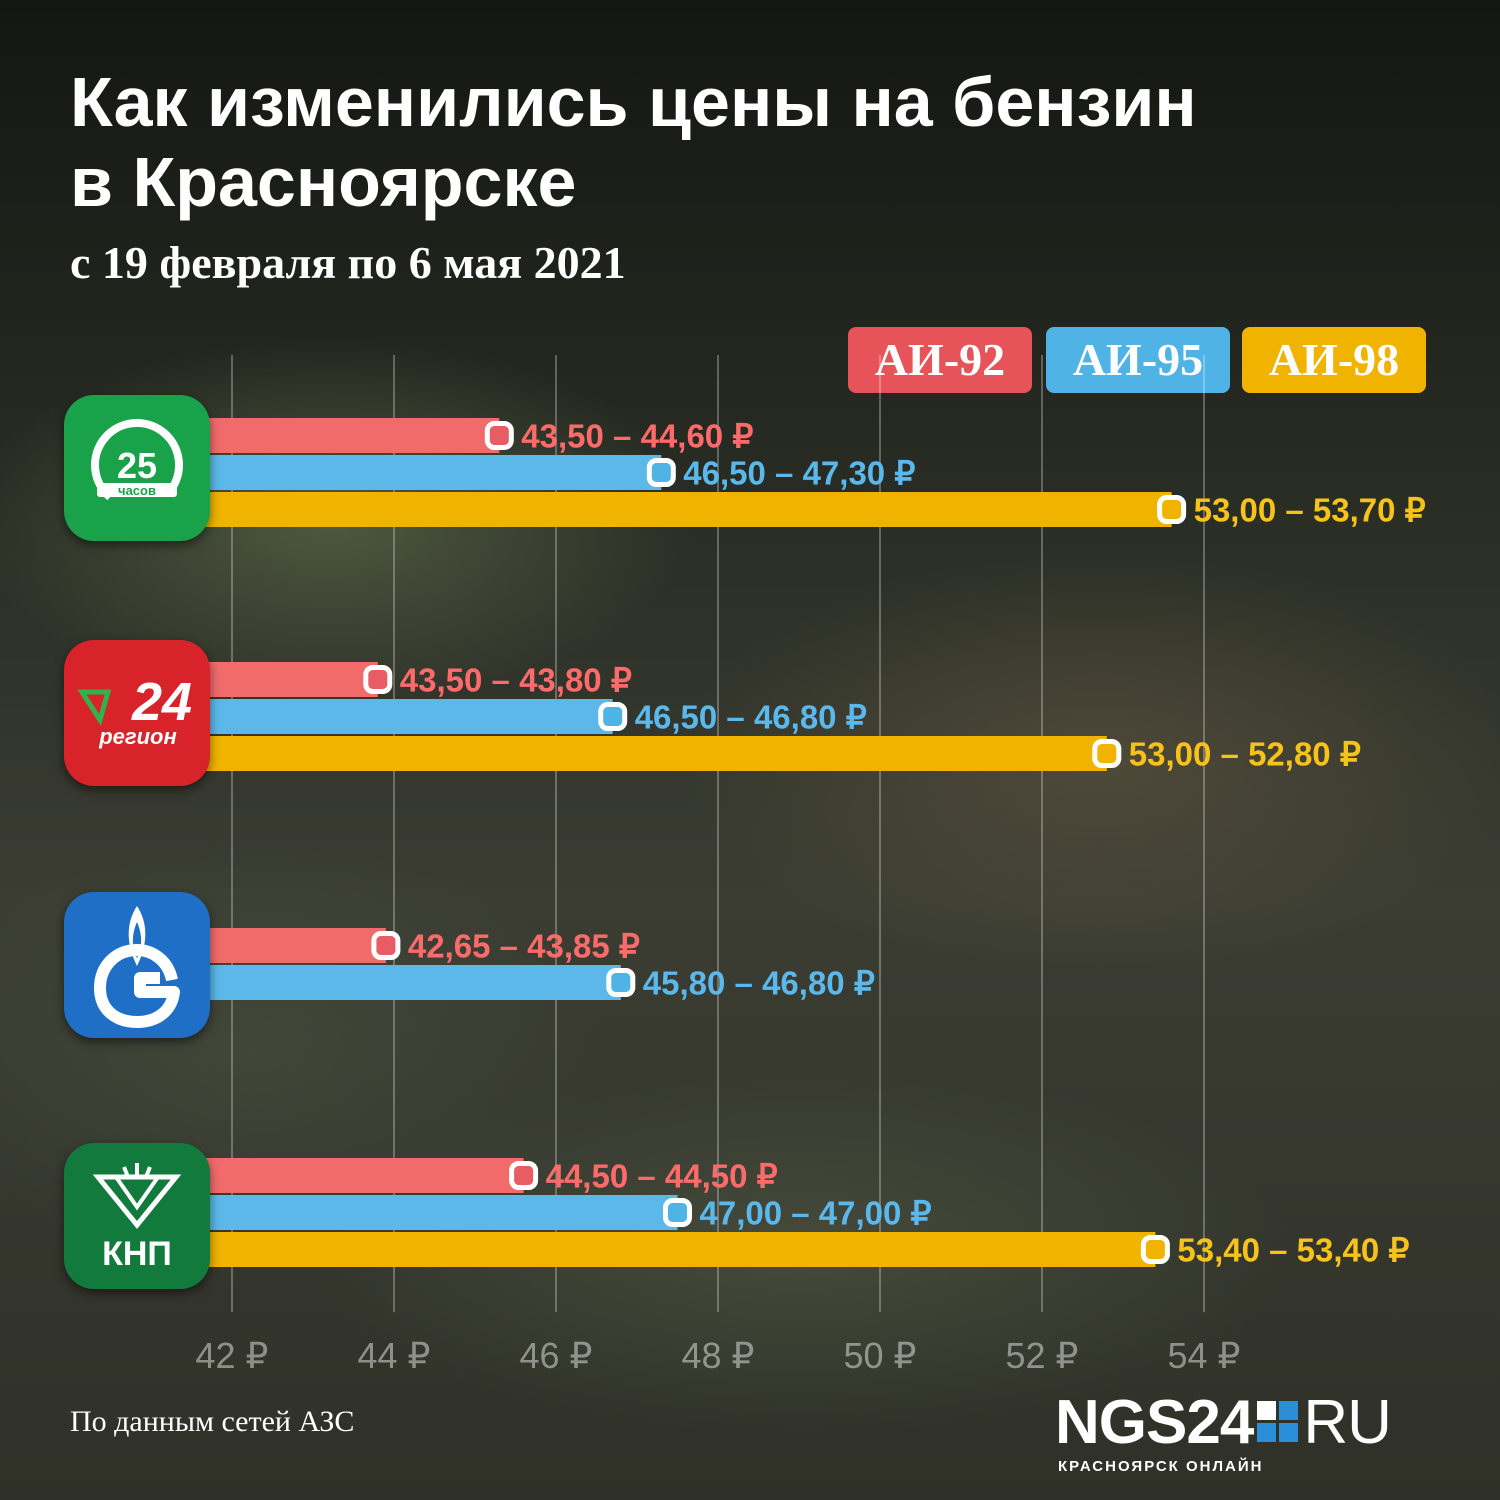 The width and height of the screenshot is (1500, 1500). Describe the element at coordinates (759, 983) in the screenshot. I see `data-label: 45,80 – 46,80 ₽` at that location.